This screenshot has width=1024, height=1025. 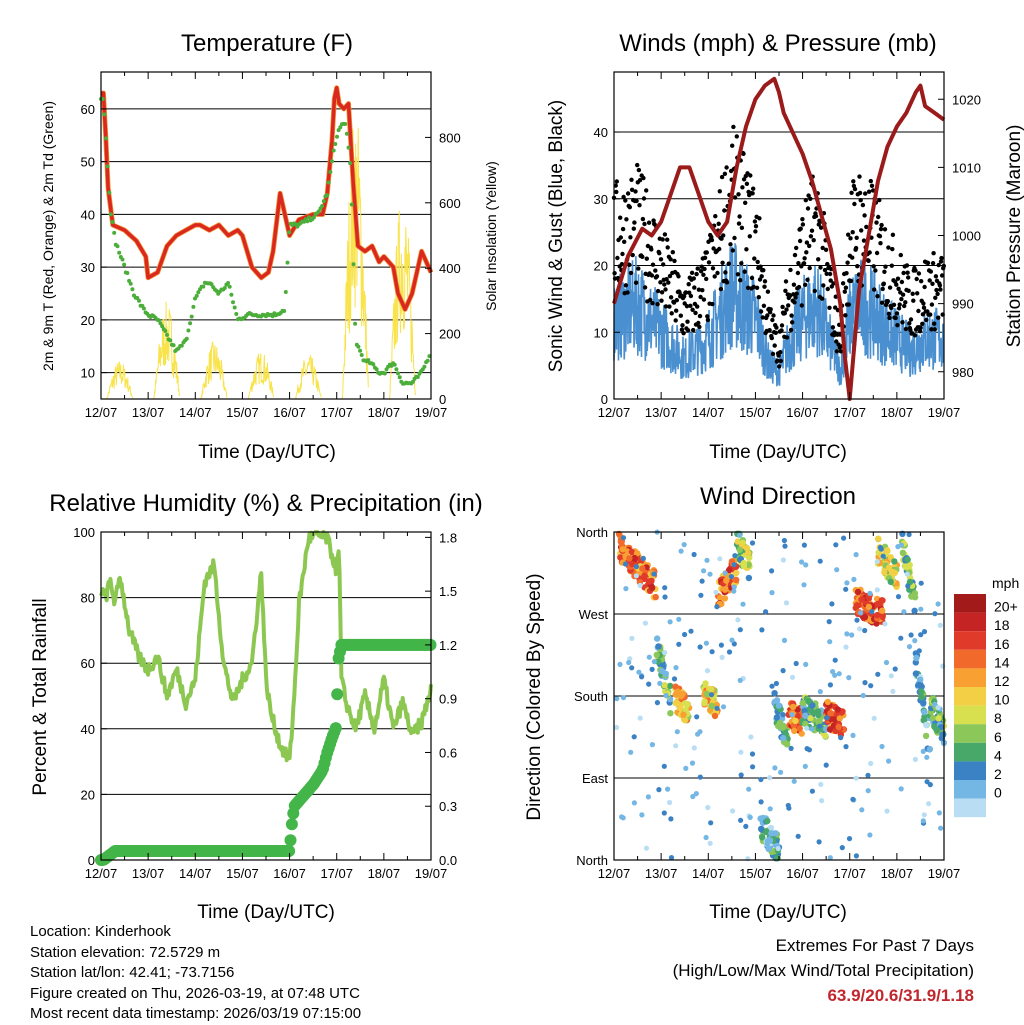 What do you see at coordinates (267, 43) in the screenshot?
I see `temperature-title: Temperature (F)` at bounding box center [267, 43].